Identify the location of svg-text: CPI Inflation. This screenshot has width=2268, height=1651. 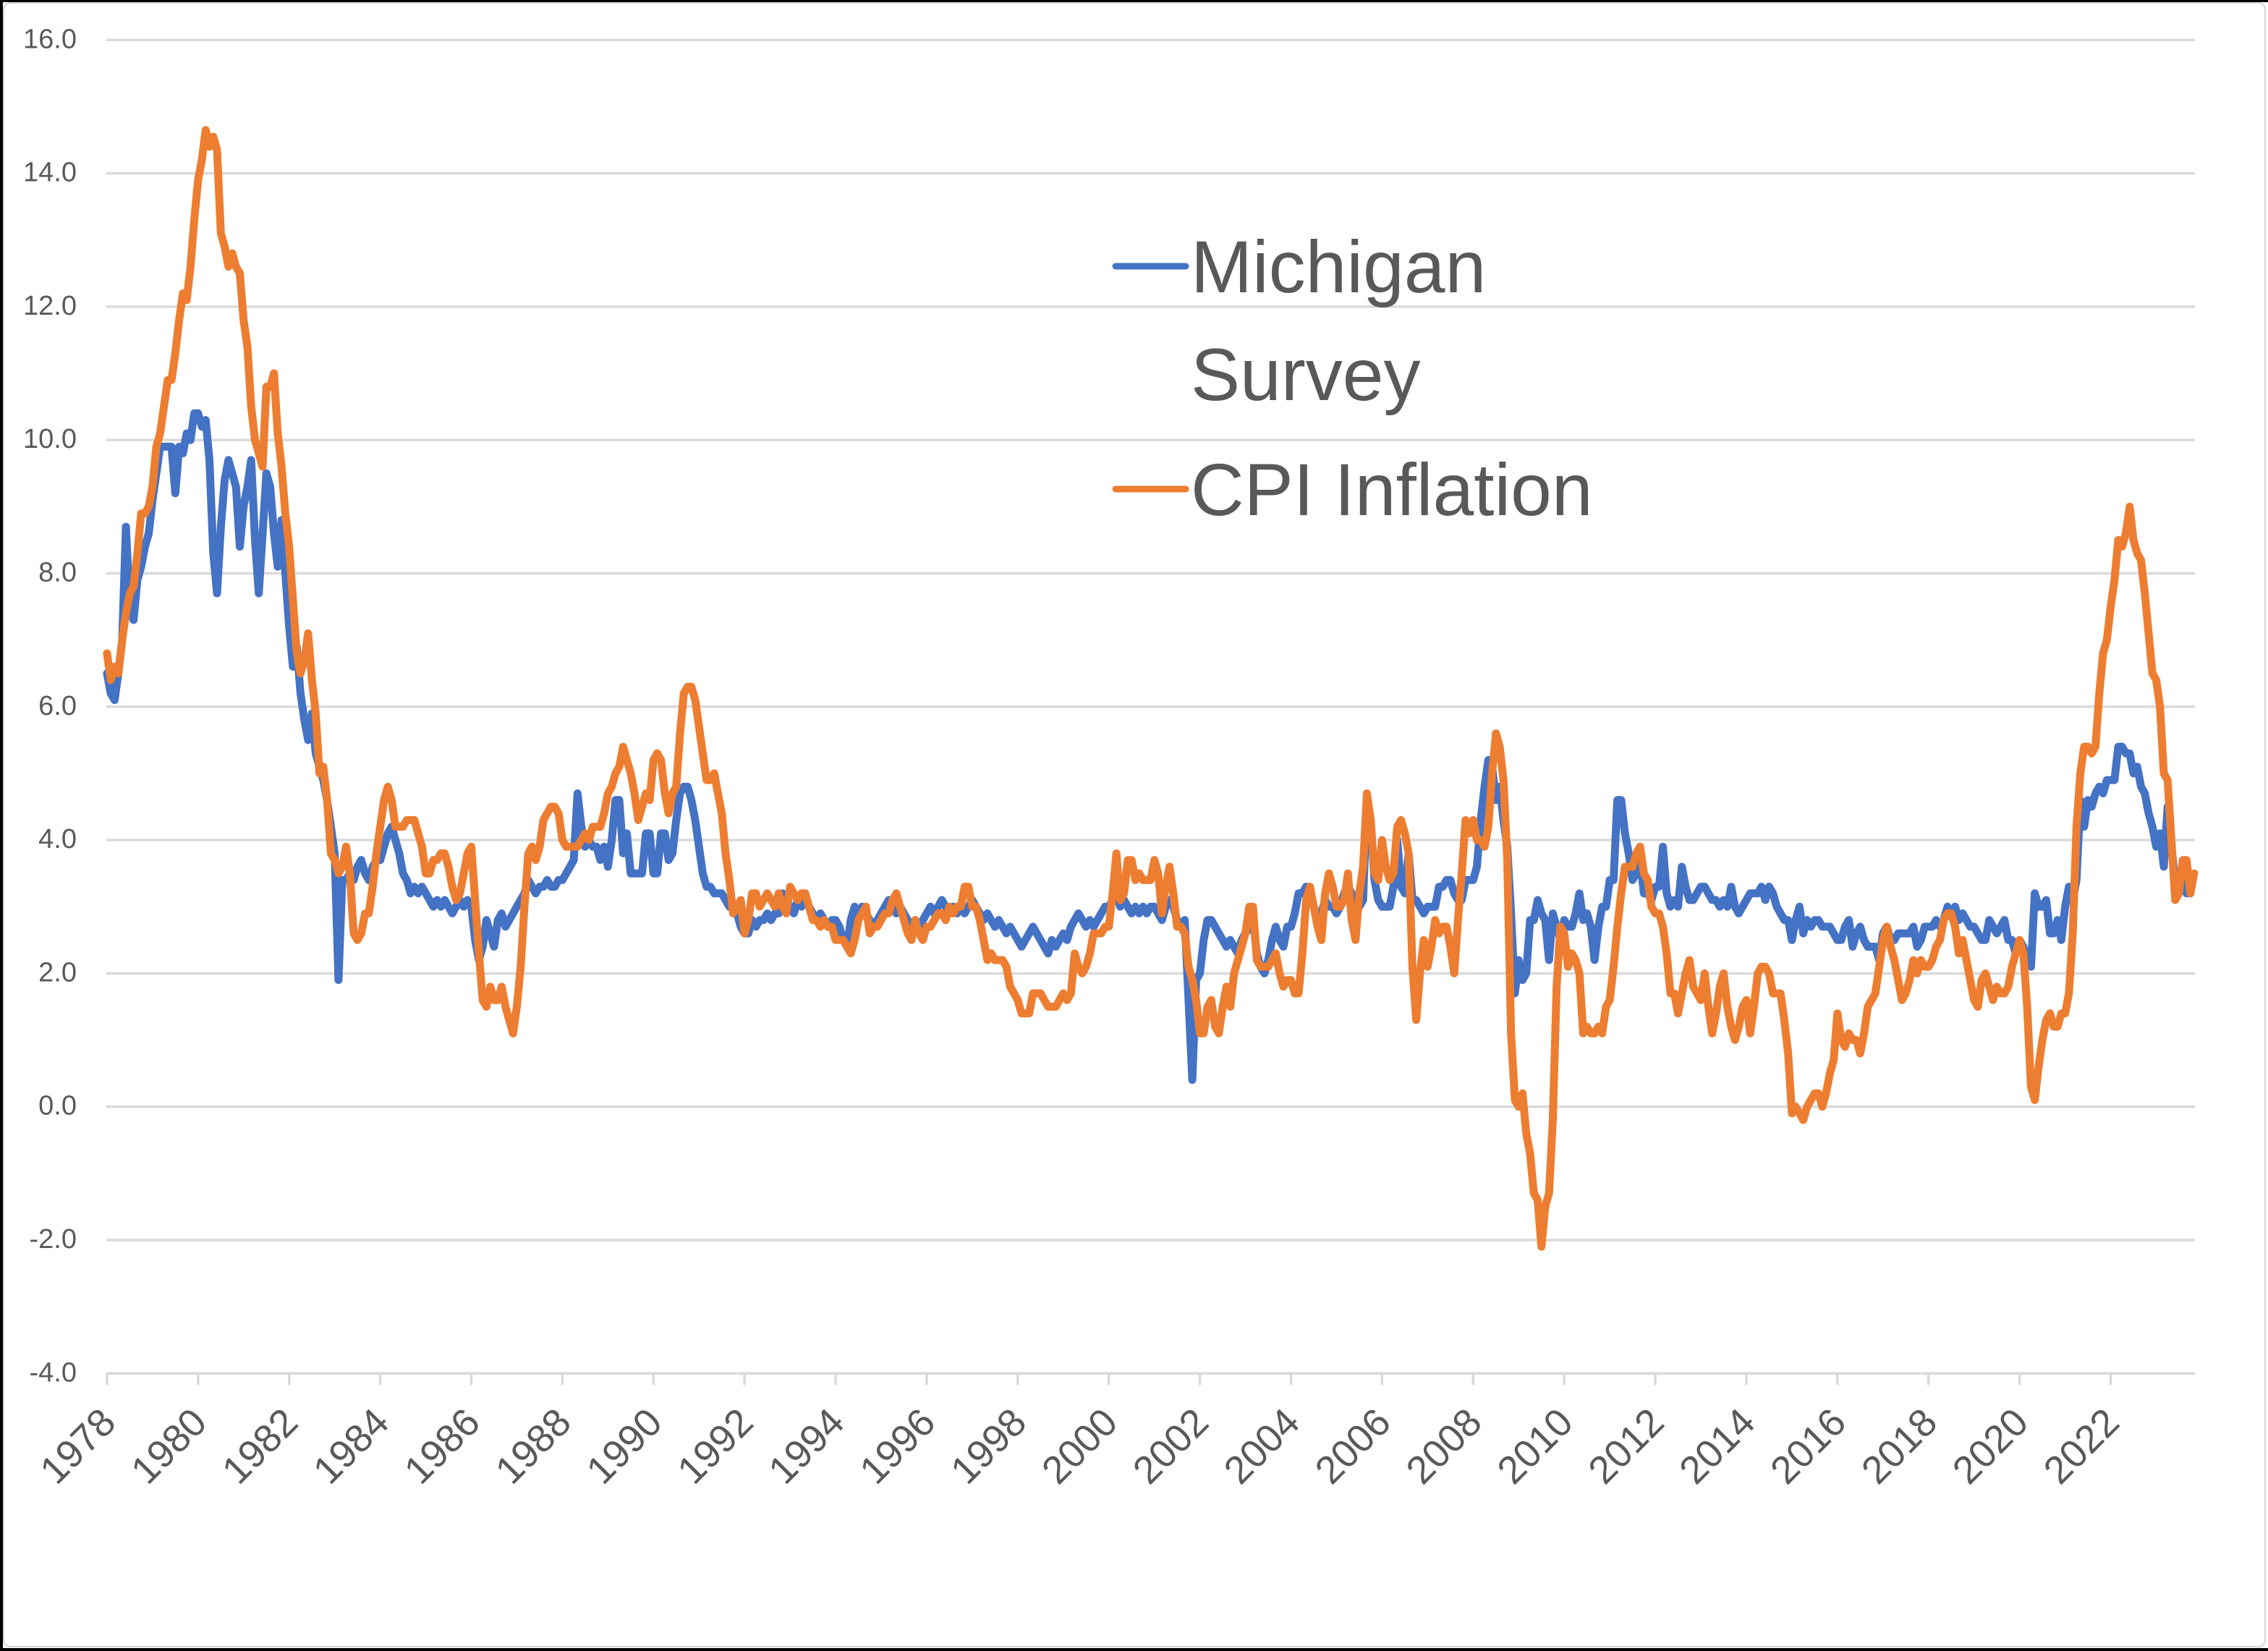
(1392, 490).